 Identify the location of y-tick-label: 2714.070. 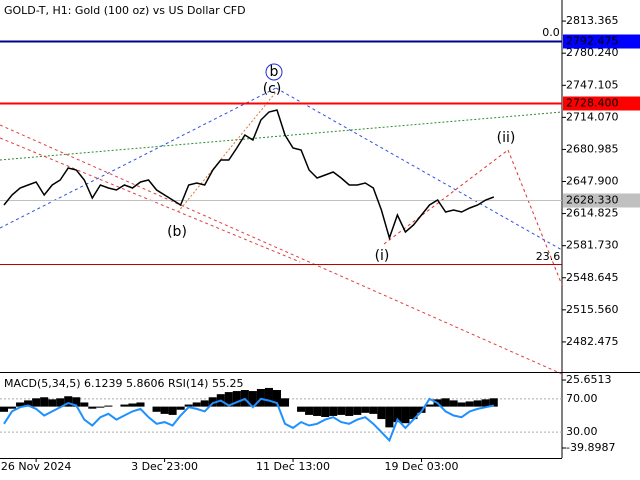
(592, 116).